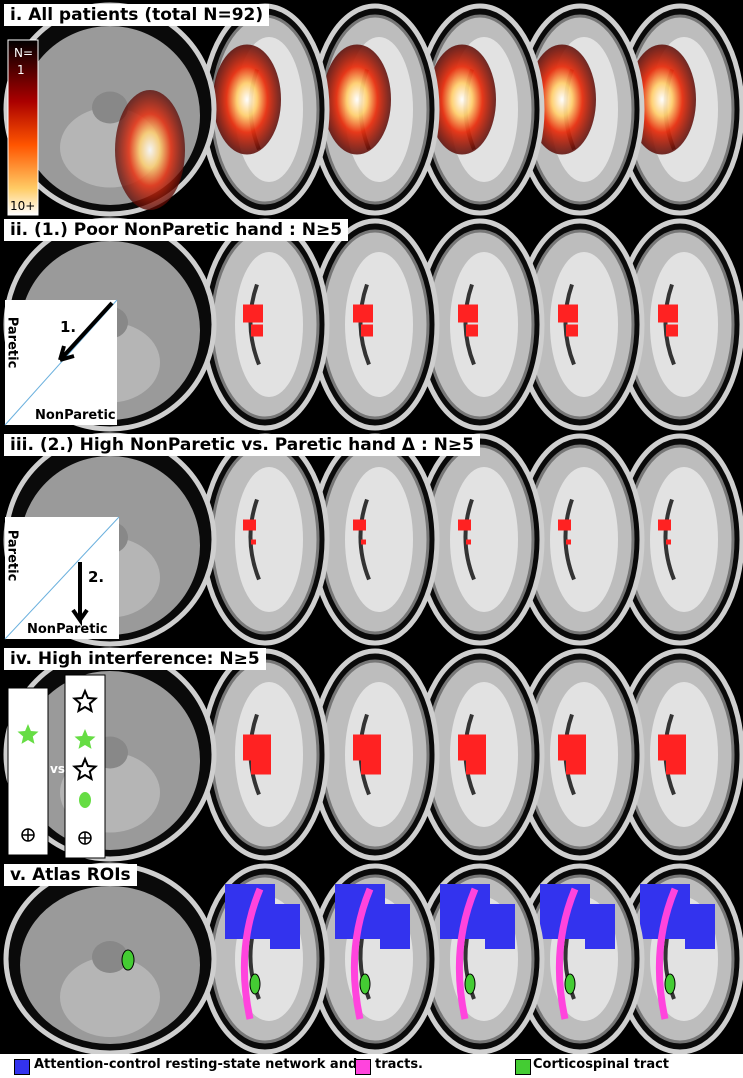 This screenshot has height=1078, width=743. What do you see at coordinates (70, 875) in the screenshot?
I see `panel-title: v. Atlas ROIs` at bounding box center [70, 875].